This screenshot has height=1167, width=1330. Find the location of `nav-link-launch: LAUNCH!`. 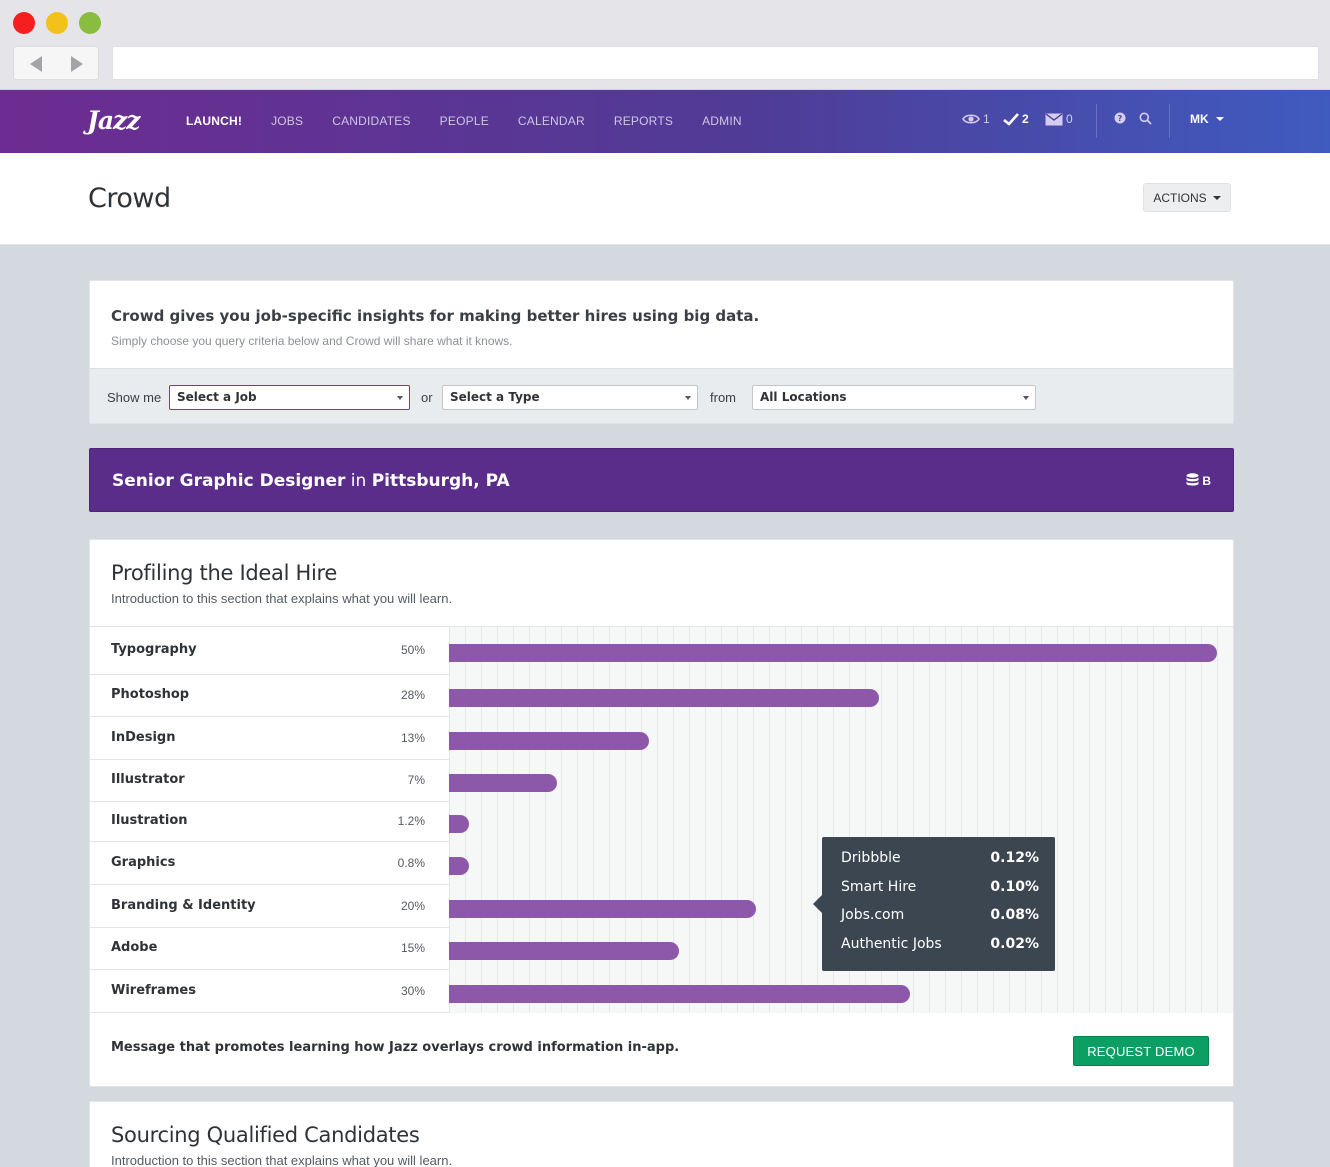

nav-link-launch: LAUNCH! is located at coordinates (214, 121).